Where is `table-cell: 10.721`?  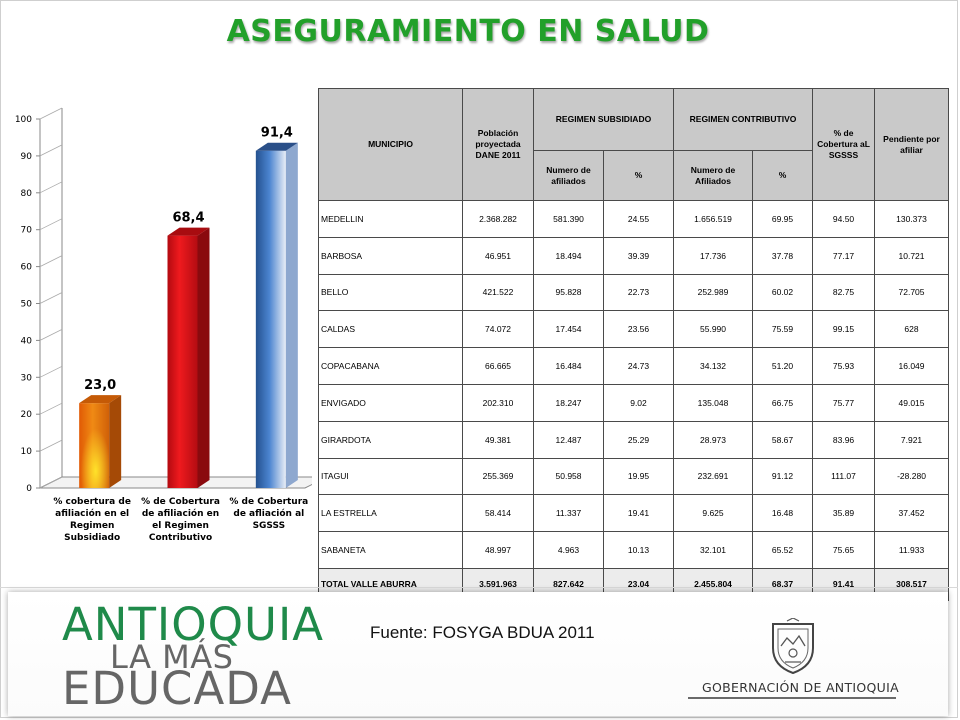 table-cell: 10.721 is located at coordinates (912, 255).